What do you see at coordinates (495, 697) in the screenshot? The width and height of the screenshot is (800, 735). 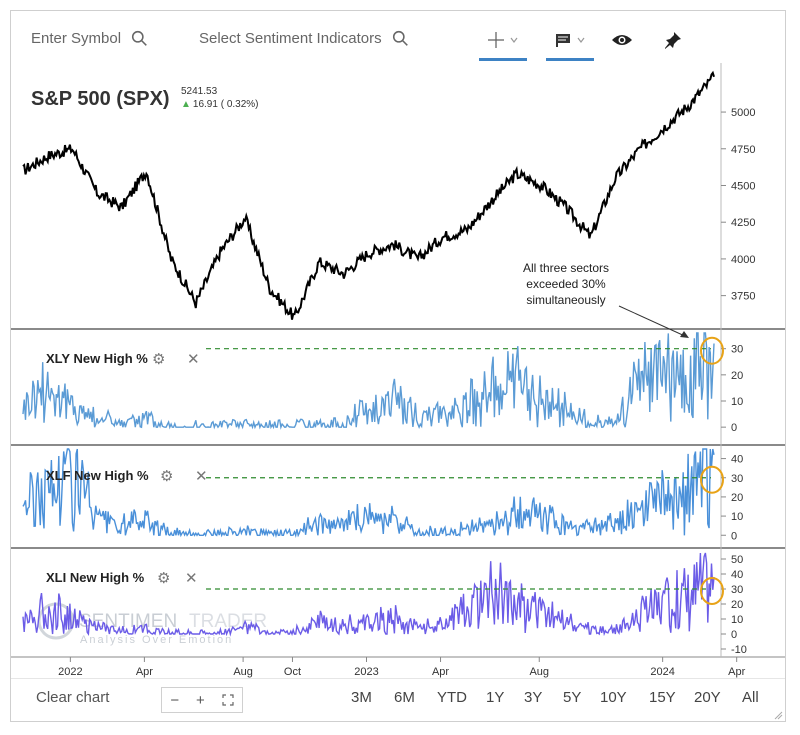 I see `range-1y-button: 1Y` at bounding box center [495, 697].